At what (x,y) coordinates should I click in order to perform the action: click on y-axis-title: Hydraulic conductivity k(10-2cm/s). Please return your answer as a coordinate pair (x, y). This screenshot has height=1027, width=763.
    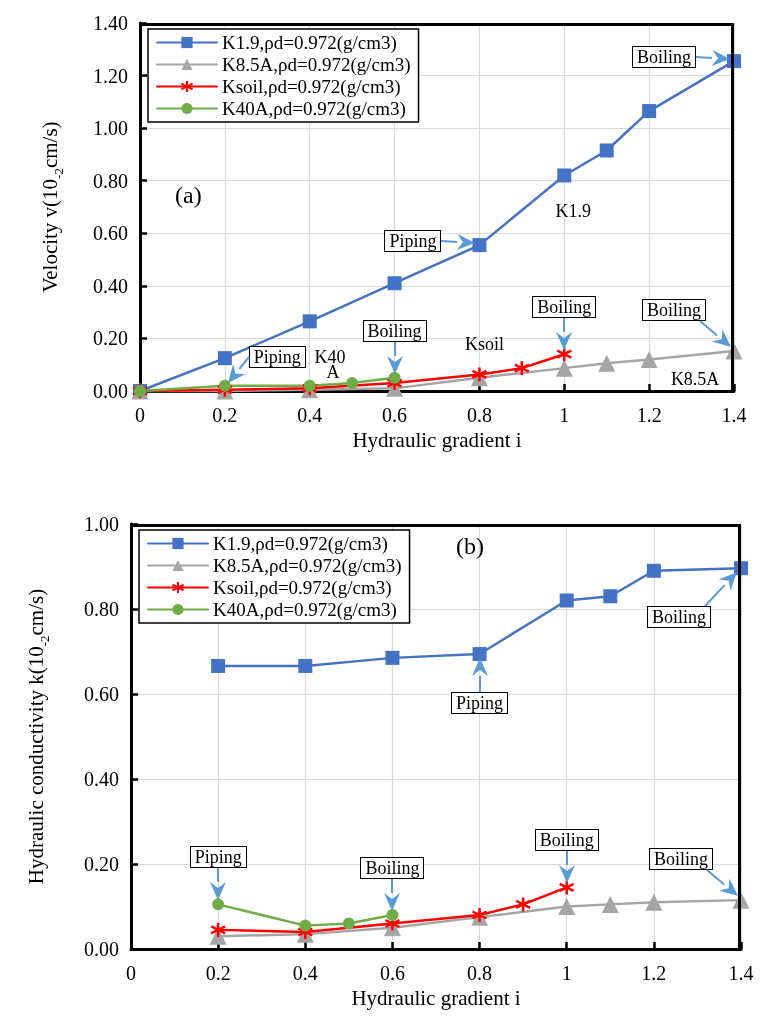
    Looking at the image, I should click on (38, 736).